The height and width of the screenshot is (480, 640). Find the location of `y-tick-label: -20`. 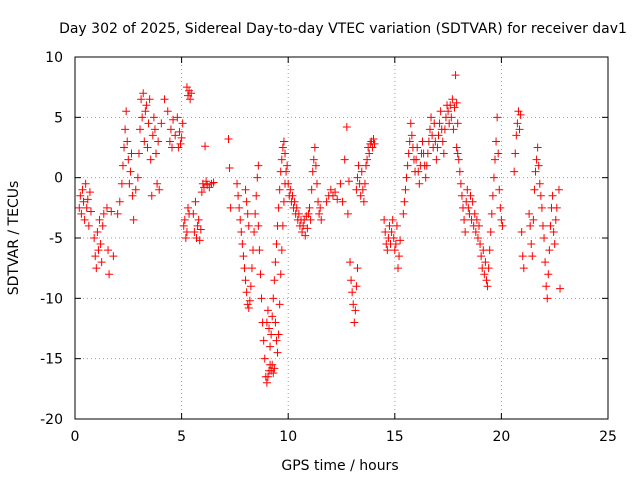

y-tick-label: -20 is located at coordinates (51, 420).